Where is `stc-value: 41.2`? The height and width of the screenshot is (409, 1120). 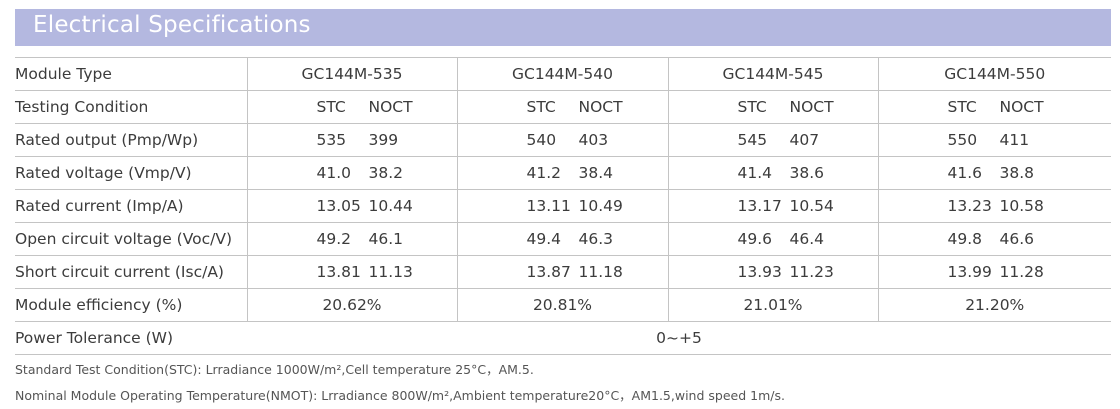 stc-value: 41.2 is located at coordinates (544, 173).